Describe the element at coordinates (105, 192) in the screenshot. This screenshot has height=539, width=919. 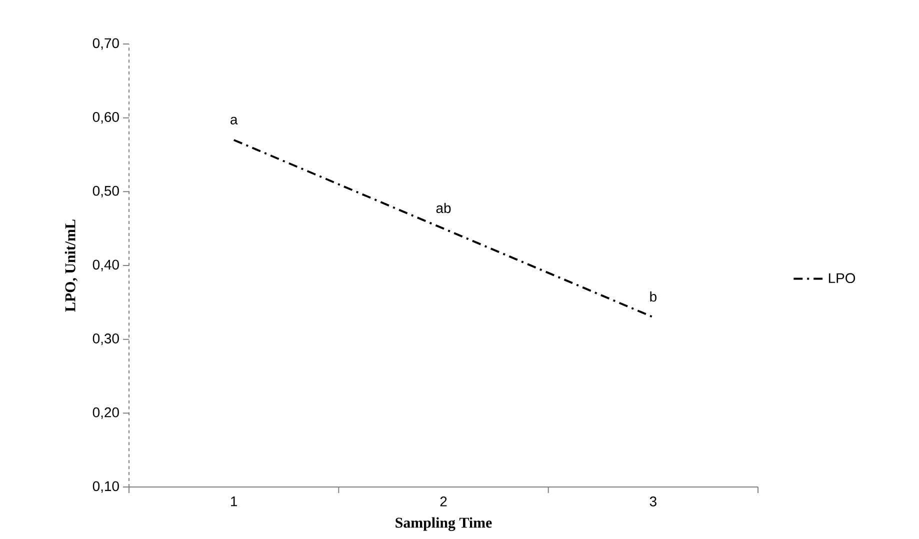
I see `y-tick-label: 0,50` at that location.